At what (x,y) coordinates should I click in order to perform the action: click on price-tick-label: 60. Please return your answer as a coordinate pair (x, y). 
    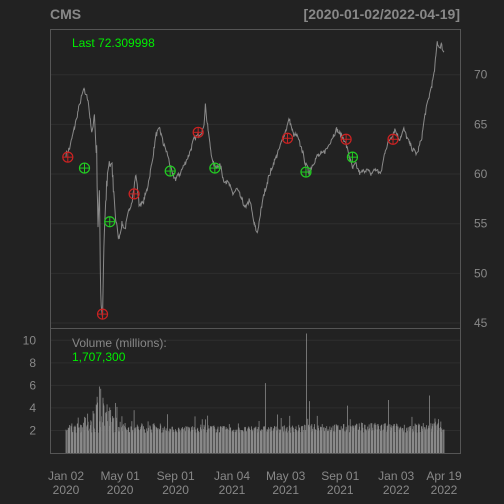
    Looking at the image, I should click on (481, 174).